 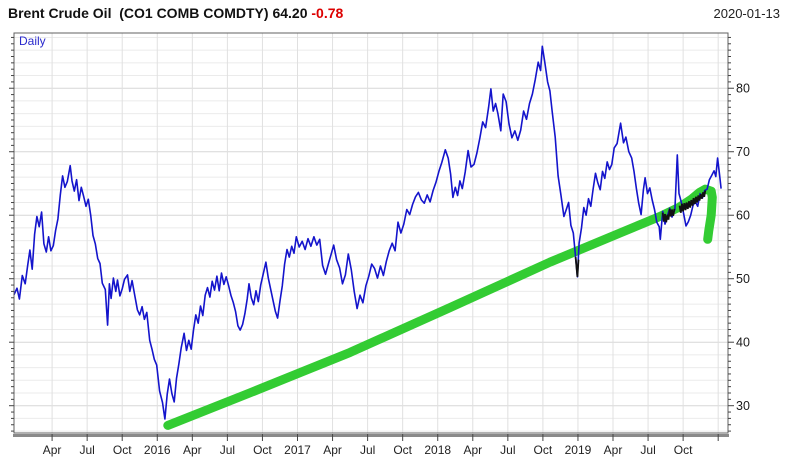 What do you see at coordinates (743, 89) in the screenshot?
I see `y-tick-label: 80` at bounding box center [743, 89].